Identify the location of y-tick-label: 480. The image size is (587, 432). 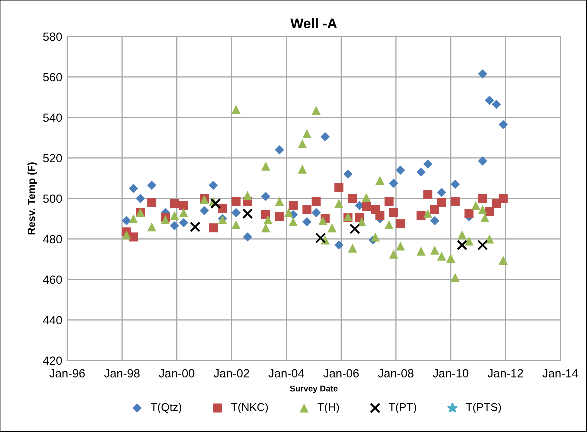
(52, 239).